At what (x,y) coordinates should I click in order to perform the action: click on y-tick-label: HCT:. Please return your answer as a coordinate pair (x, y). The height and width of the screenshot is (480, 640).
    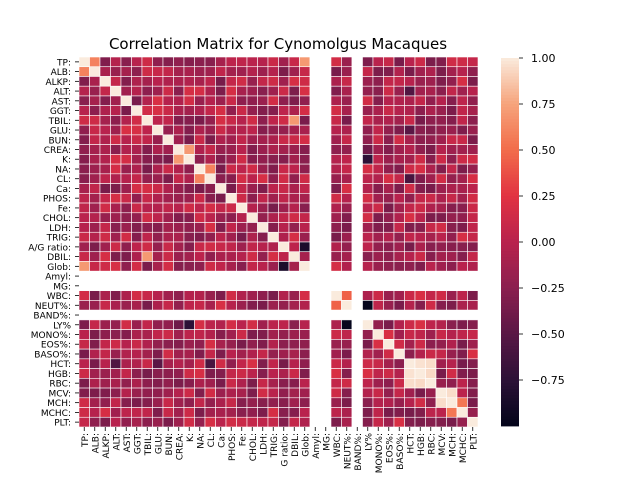
    Looking at the image, I should click on (60, 365).